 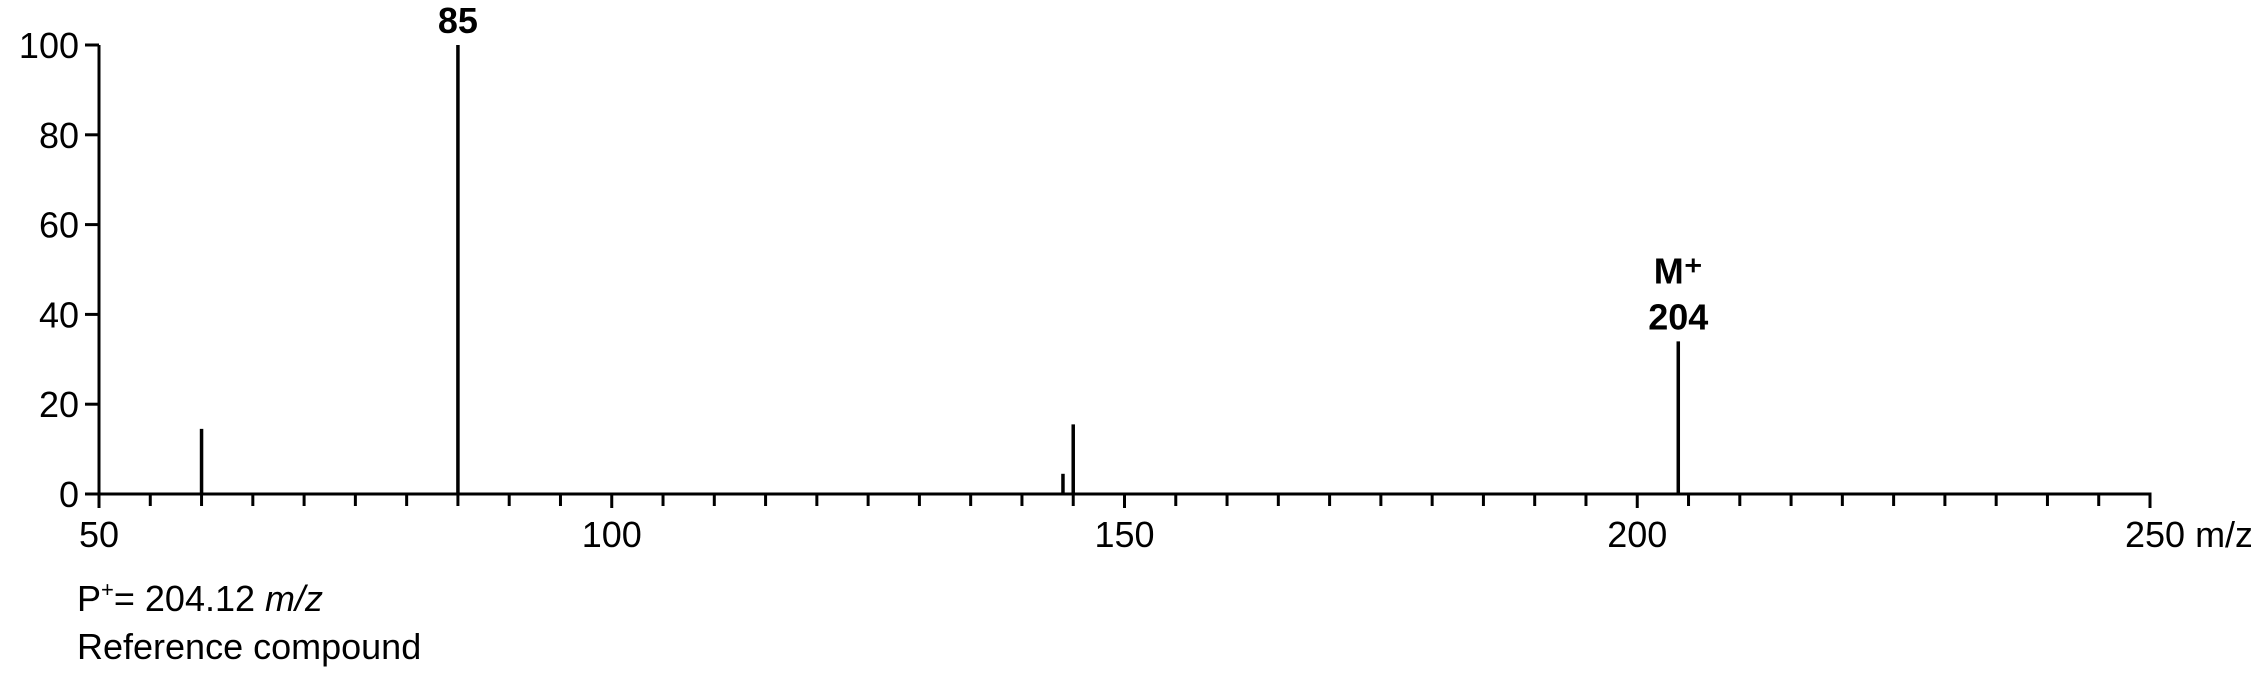 I want to click on peak-label-85: 85, so click(x=458, y=20).